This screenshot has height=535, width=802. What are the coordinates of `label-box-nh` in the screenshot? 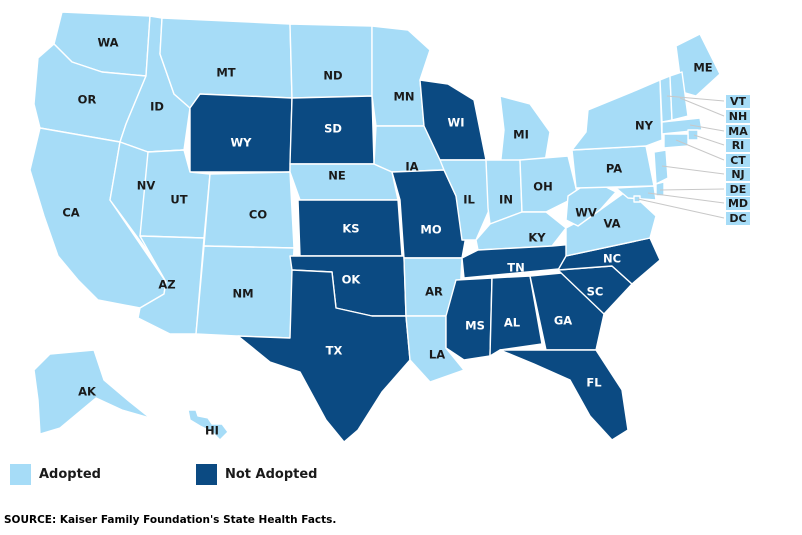 It's located at (738, 116).